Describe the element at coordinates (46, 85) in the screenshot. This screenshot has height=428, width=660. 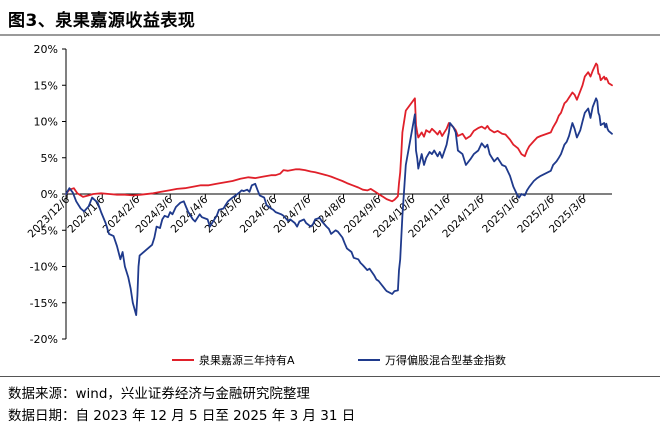
I see `y-tick-label: 15%` at that location.